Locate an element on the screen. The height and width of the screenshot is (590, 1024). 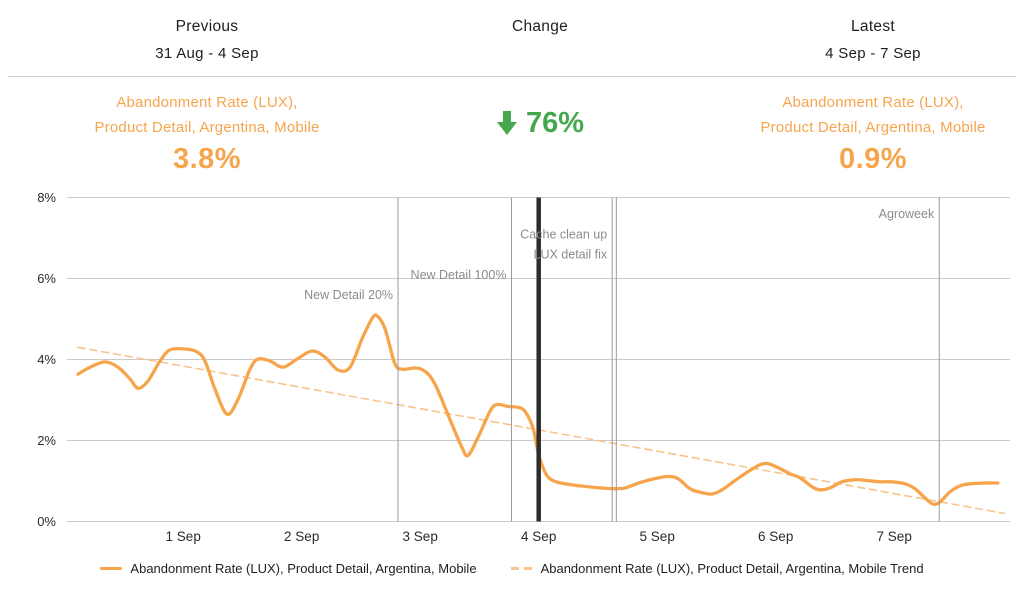
y-axis-label: 4% is located at coordinates (46, 359).